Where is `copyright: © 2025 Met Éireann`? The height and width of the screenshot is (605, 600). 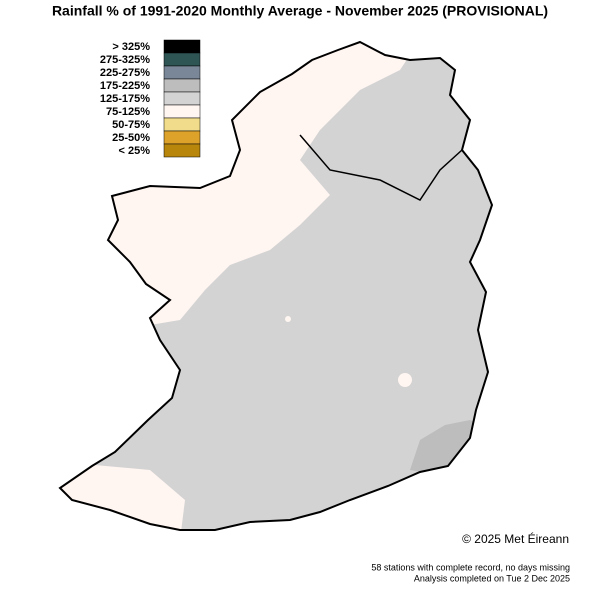
copyright: © 2025 Met Éireann is located at coordinates (515, 538).